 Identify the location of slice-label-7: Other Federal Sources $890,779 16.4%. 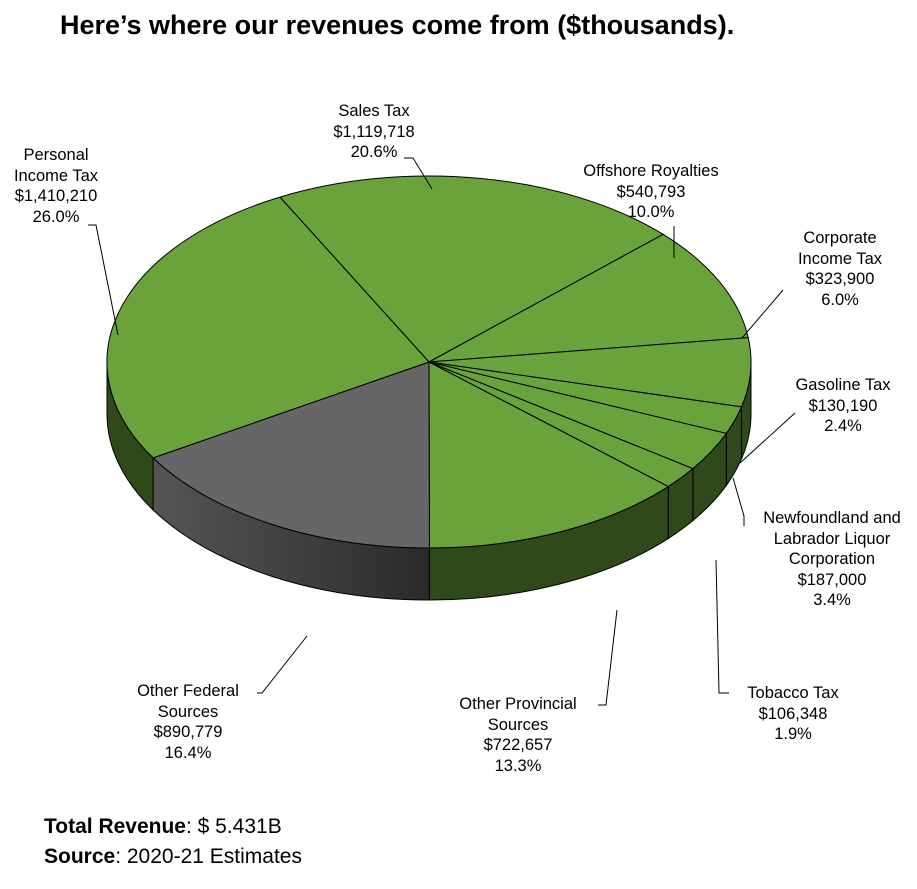
(188, 722).